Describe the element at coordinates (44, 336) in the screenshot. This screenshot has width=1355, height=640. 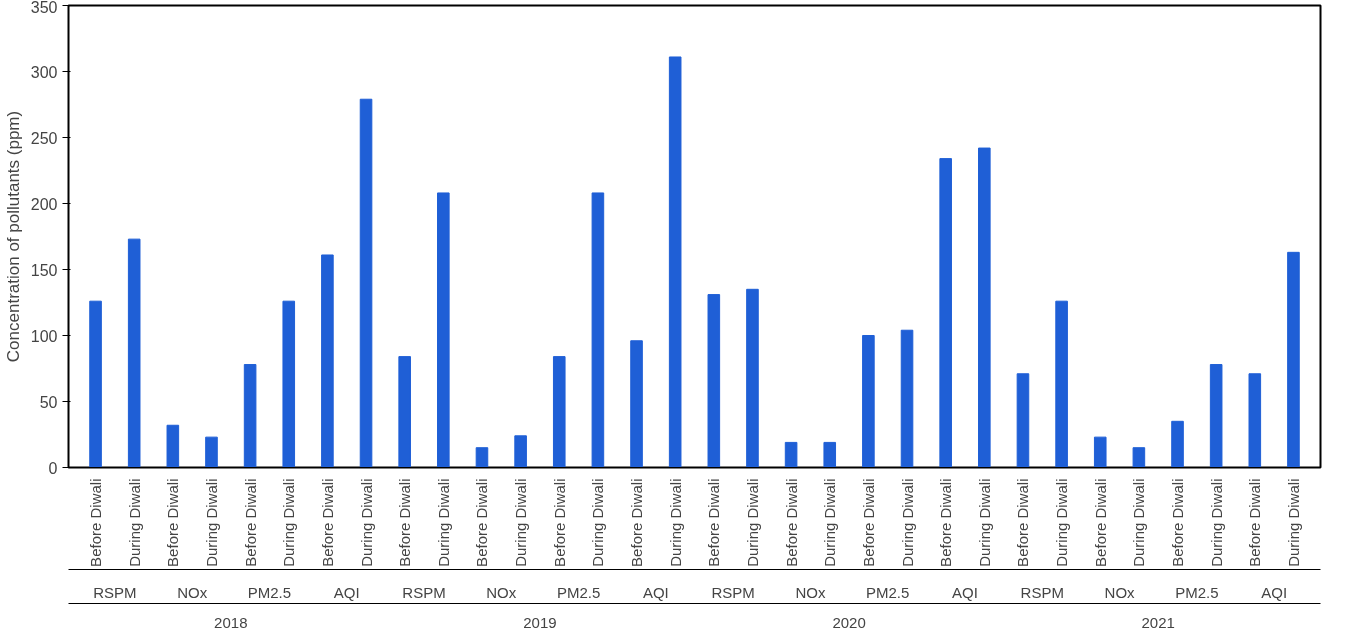
I see `y-tick-label: 100` at that location.